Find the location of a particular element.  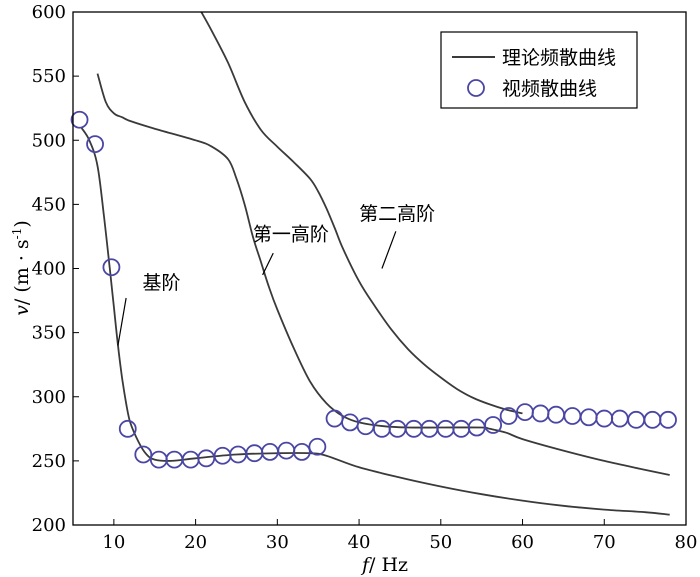

x-tick-label: 60 is located at coordinates (522, 542).